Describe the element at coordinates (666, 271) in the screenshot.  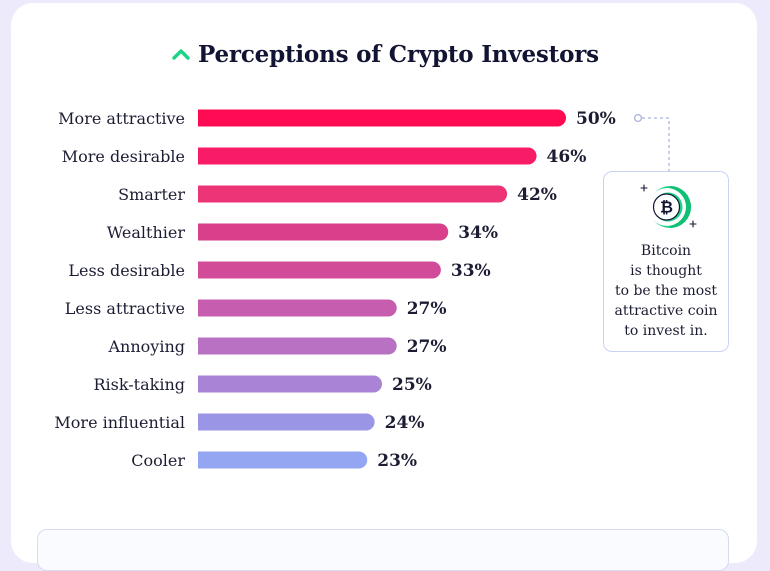
I see `callout-line: is thought` at that location.